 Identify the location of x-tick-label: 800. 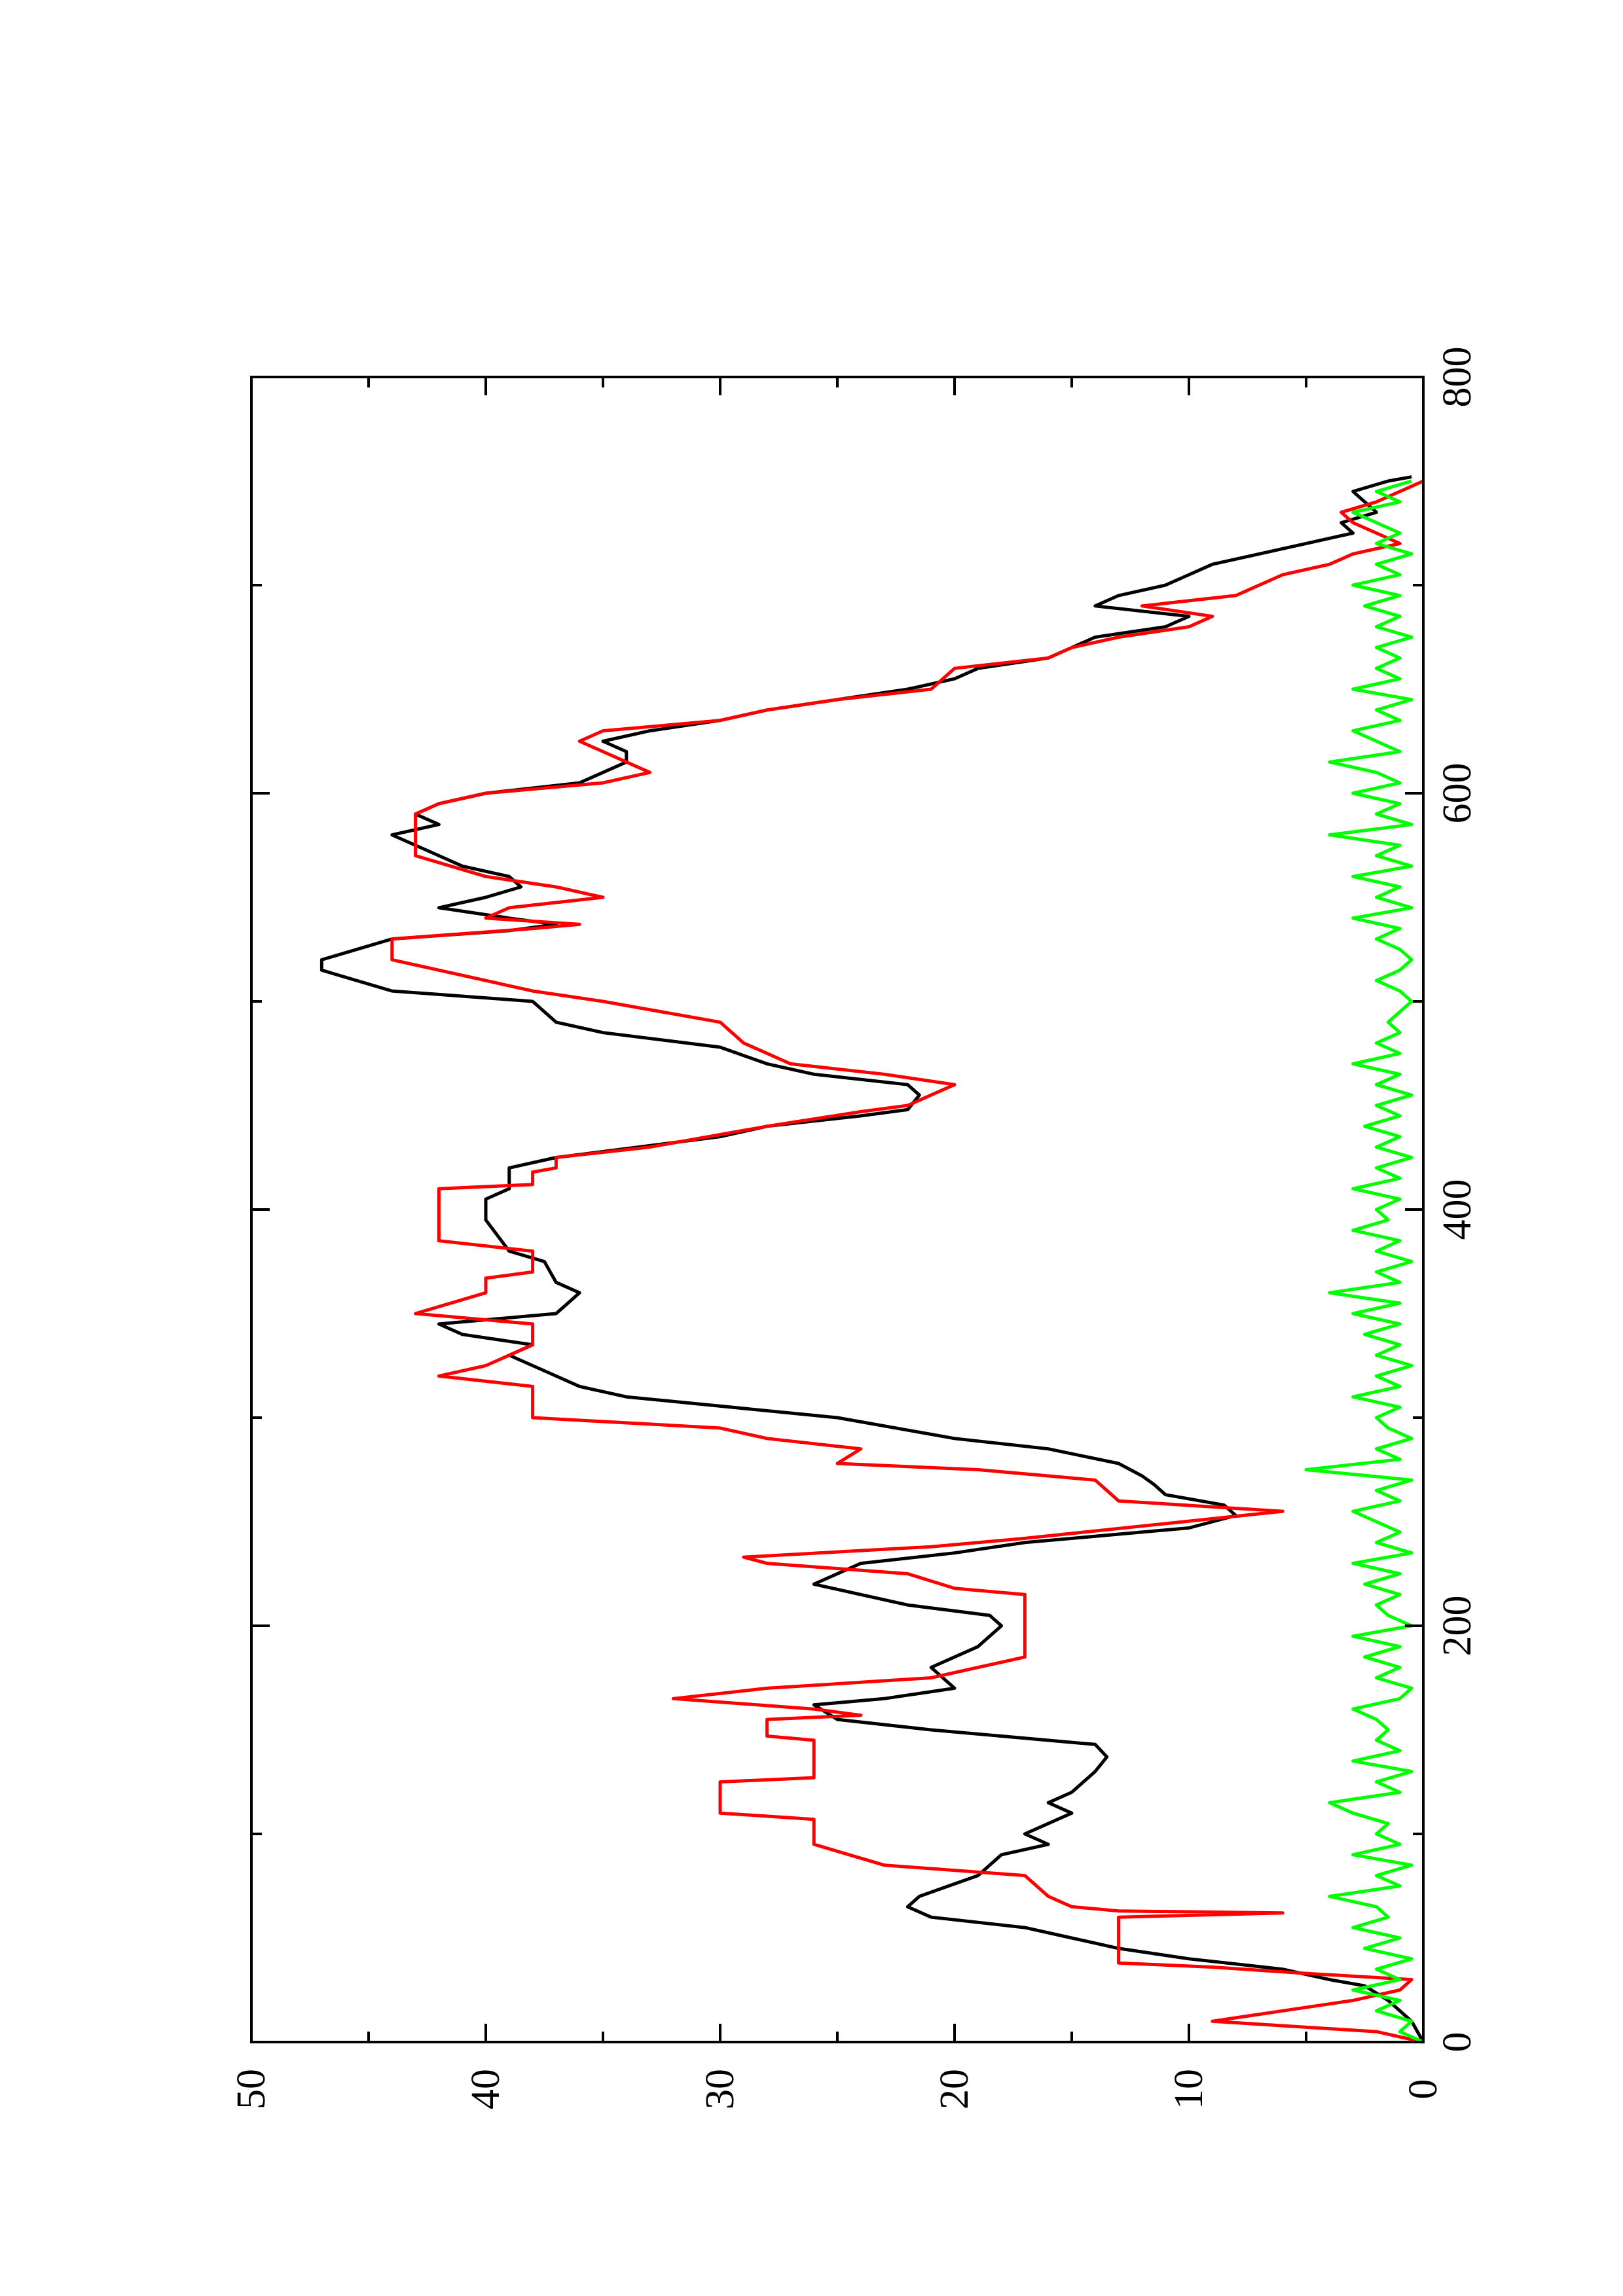
(1457, 377).